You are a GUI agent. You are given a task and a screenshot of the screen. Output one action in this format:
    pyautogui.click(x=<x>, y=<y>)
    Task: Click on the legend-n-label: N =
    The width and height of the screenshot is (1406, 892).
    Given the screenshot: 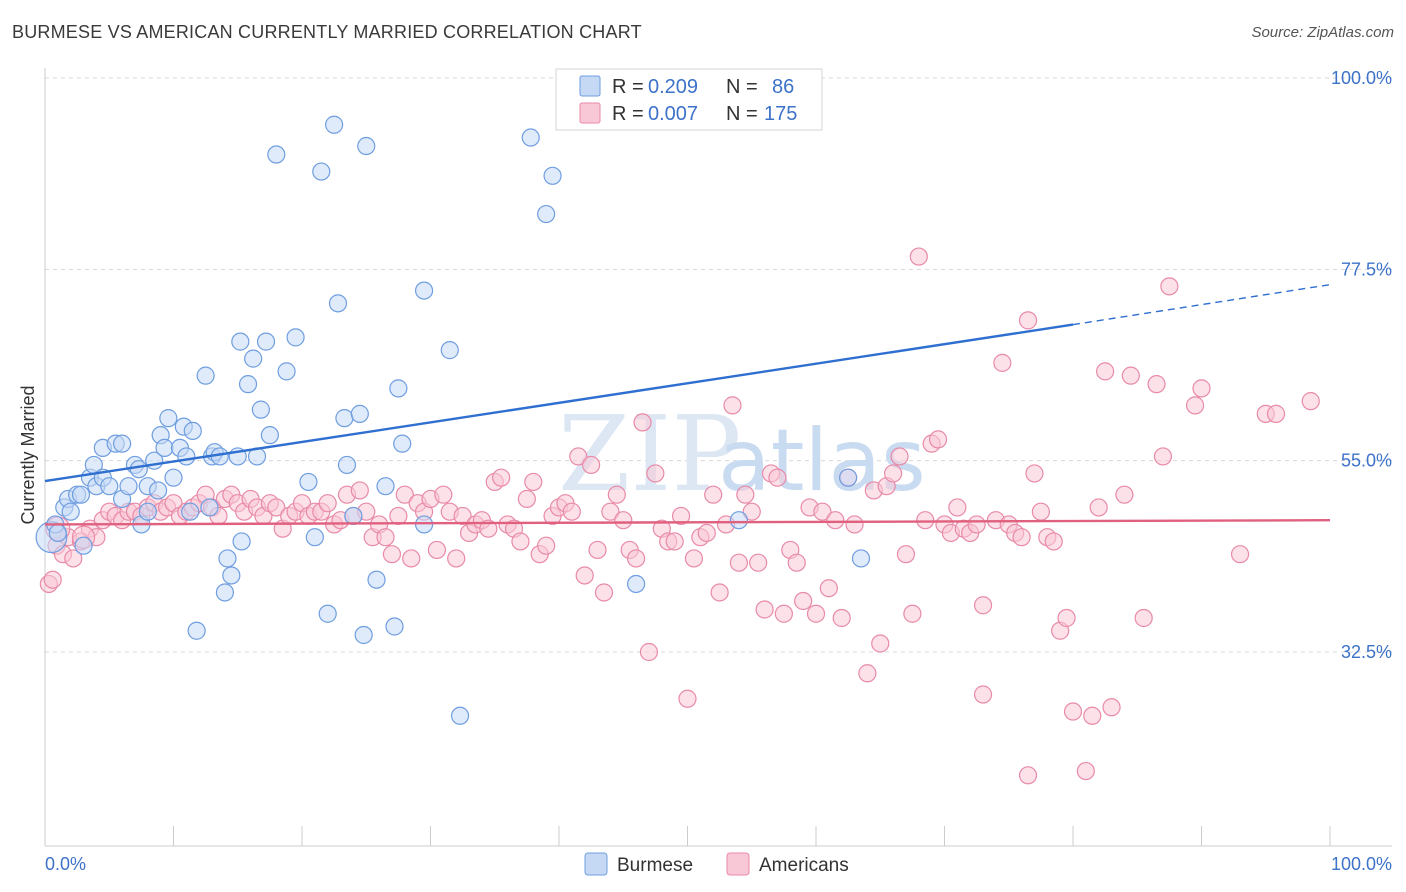 What is the action you would take?
    pyautogui.click(x=742, y=114)
    